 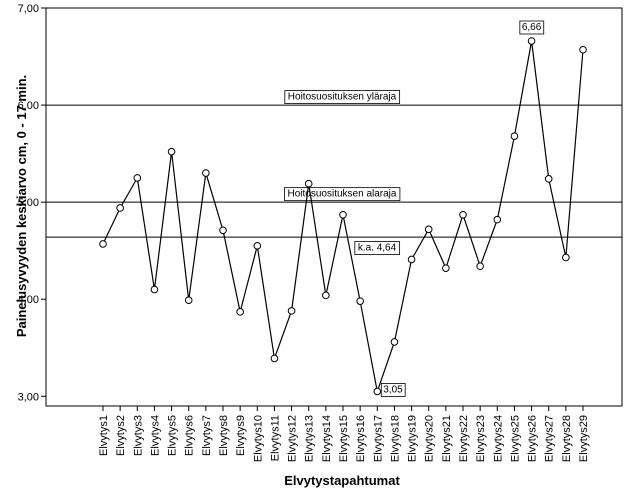 What do you see at coordinates (293, 438) in the screenshot?
I see `x-tick-label: Elvytys12` at bounding box center [293, 438].